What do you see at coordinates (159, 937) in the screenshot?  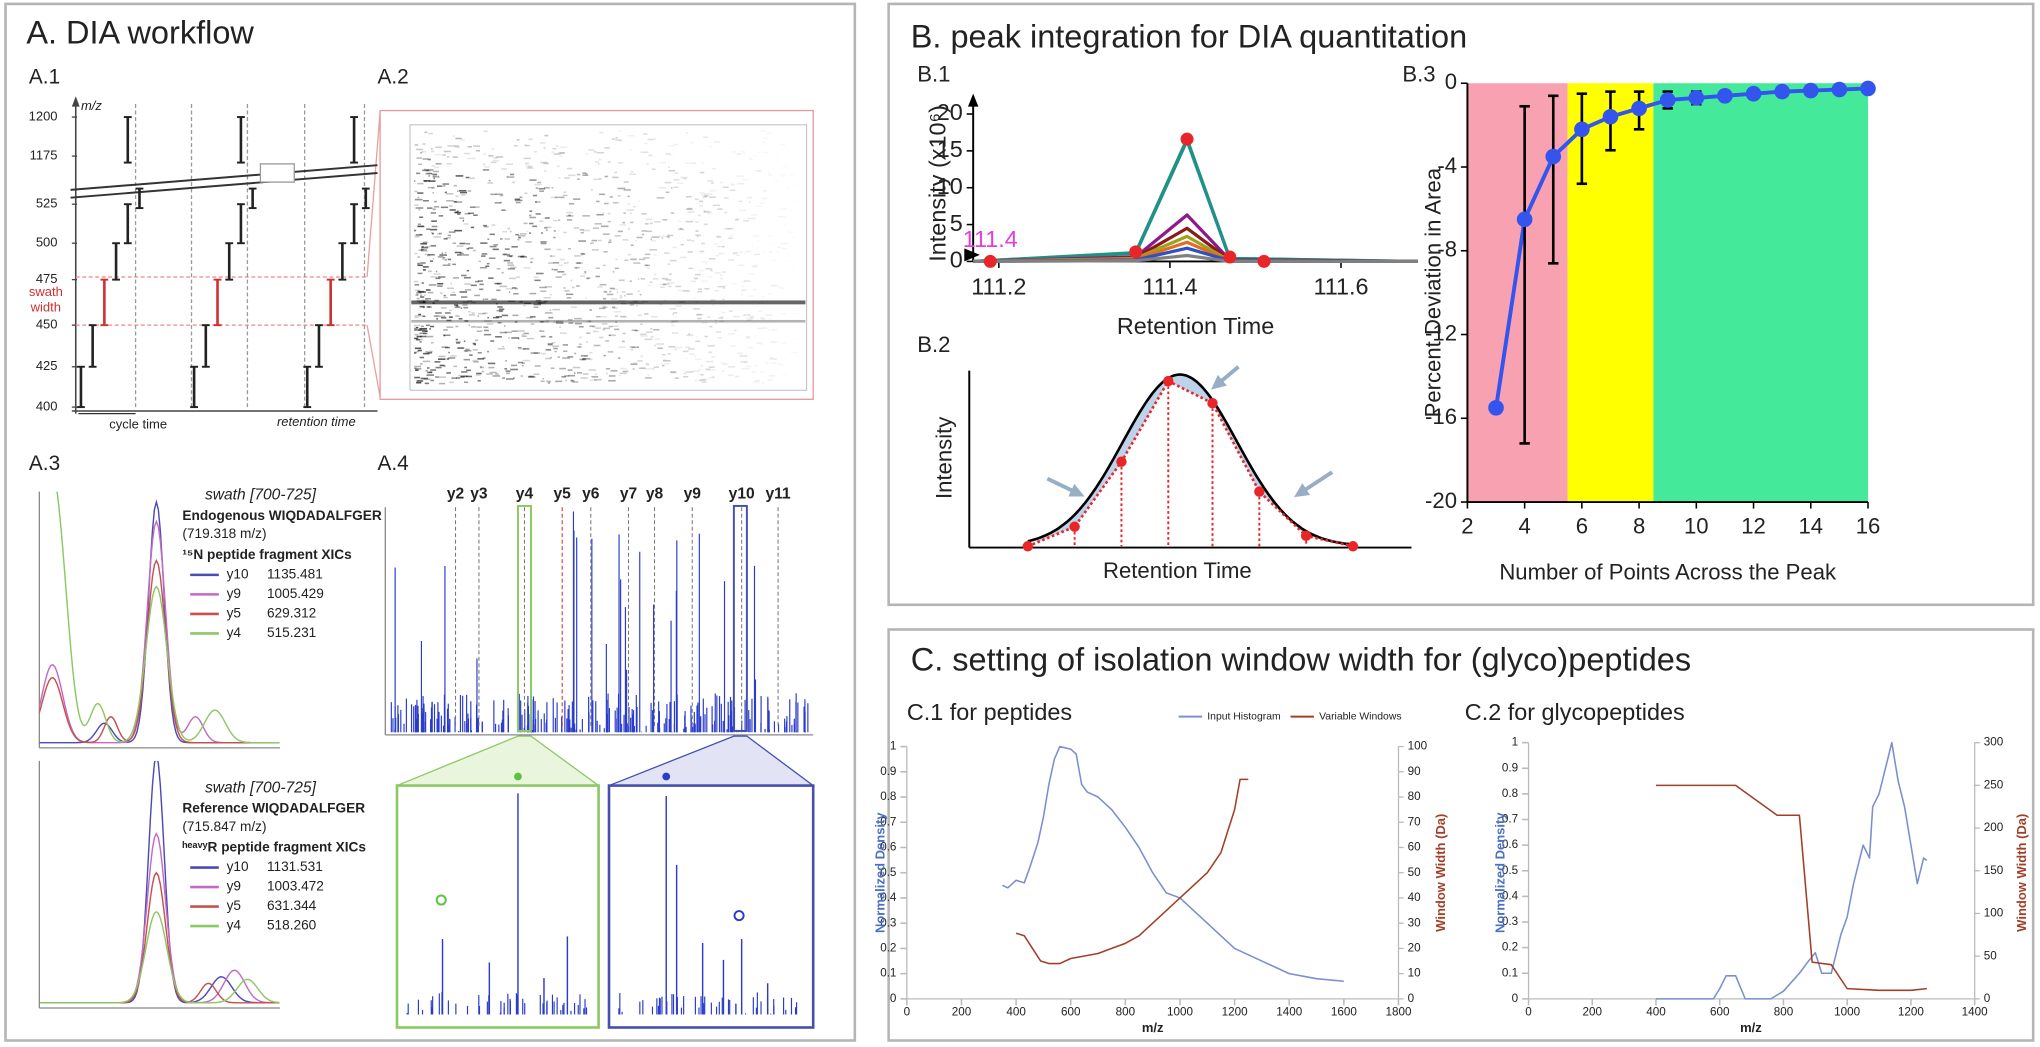 I see `xic-trace` at bounding box center [159, 937].